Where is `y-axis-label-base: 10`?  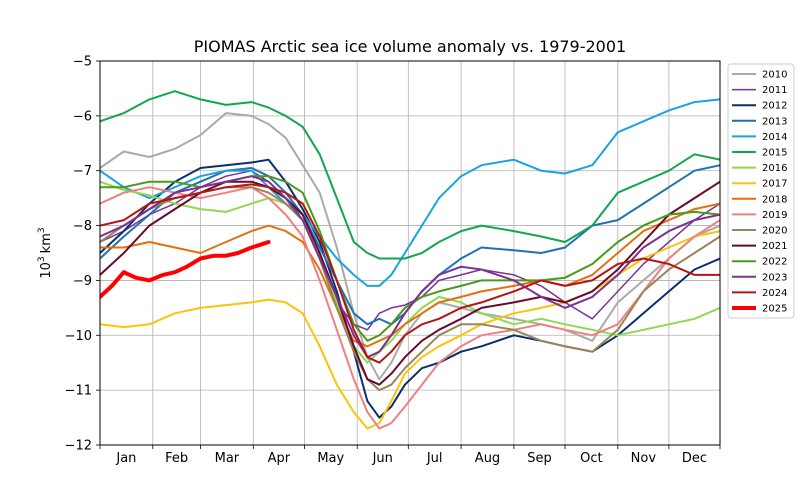
y-axis-label-base: 10 is located at coordinates (46, 270).